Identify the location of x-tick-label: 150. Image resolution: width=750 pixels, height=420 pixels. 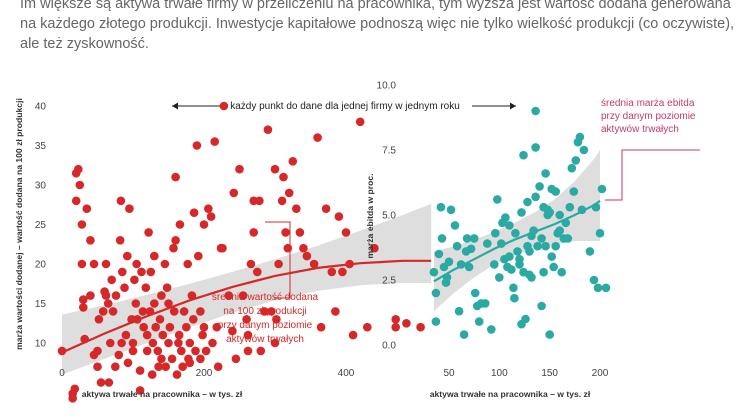
(549, 373).